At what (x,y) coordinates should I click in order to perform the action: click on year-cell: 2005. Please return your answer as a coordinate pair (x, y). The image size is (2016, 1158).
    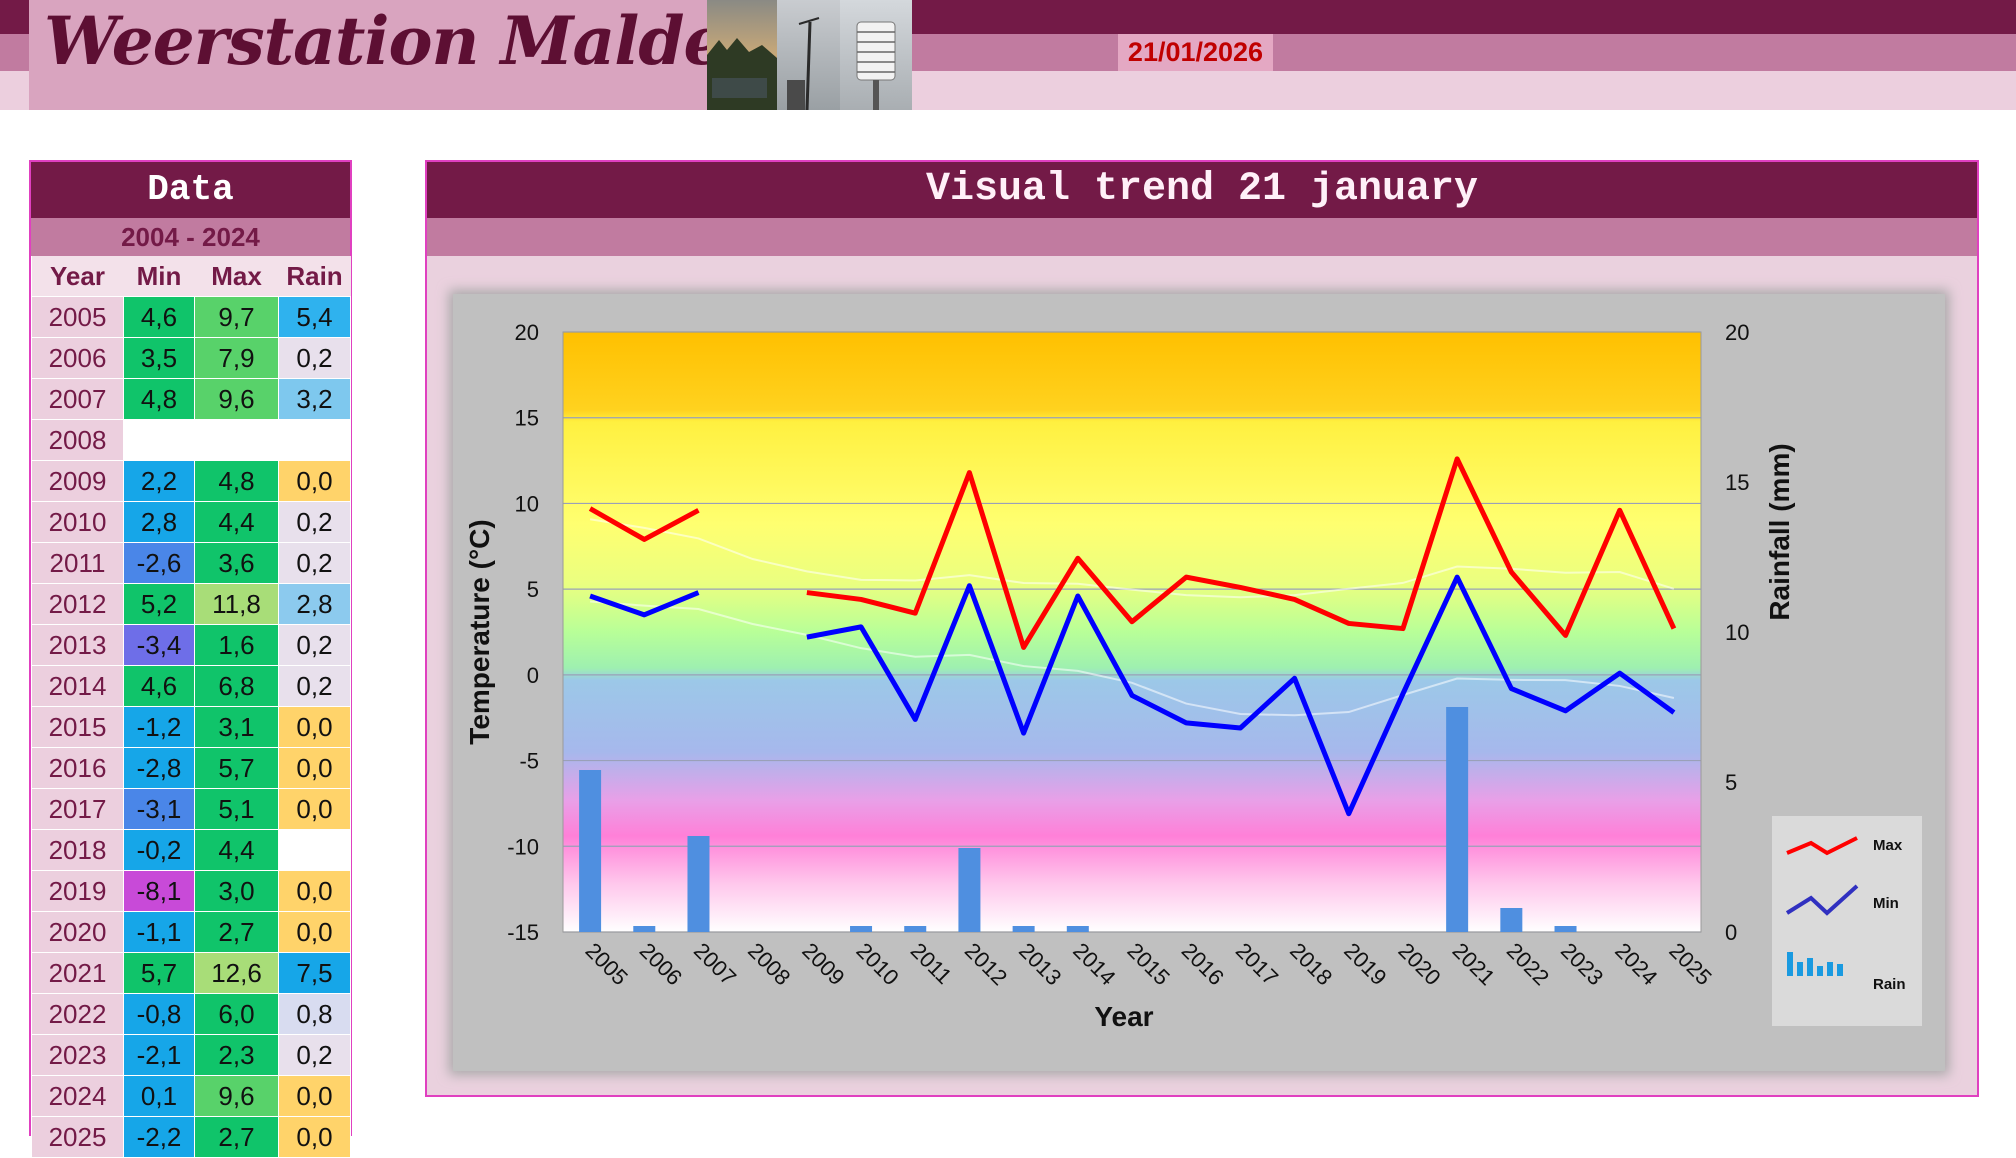
    Looking at the image, I should click on (77, 317).